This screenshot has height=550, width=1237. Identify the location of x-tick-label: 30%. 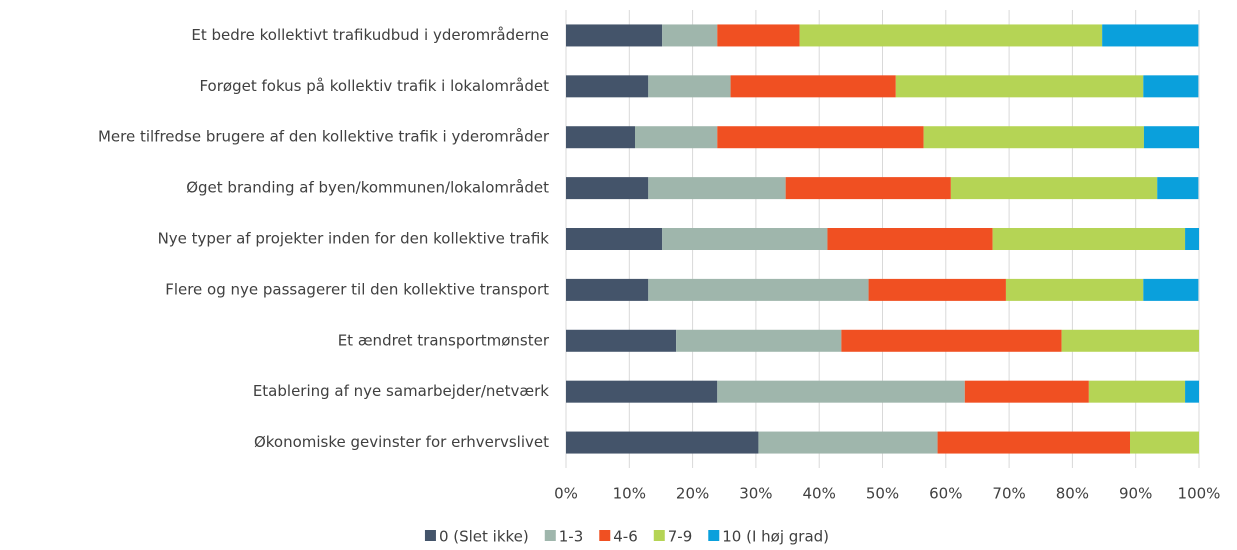
(755, 494).